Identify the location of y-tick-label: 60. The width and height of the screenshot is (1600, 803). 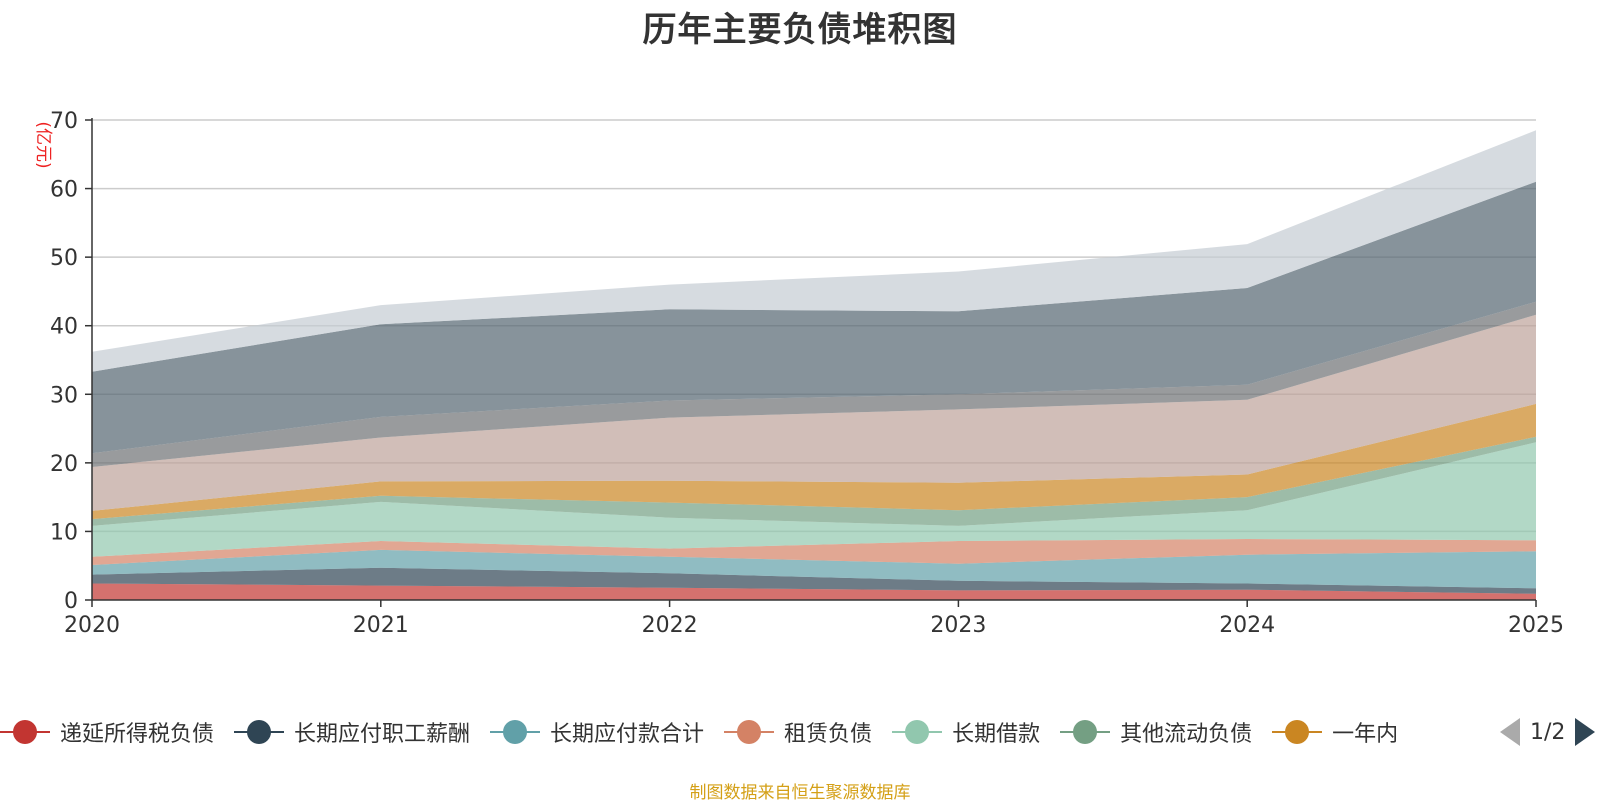
(64, 190).